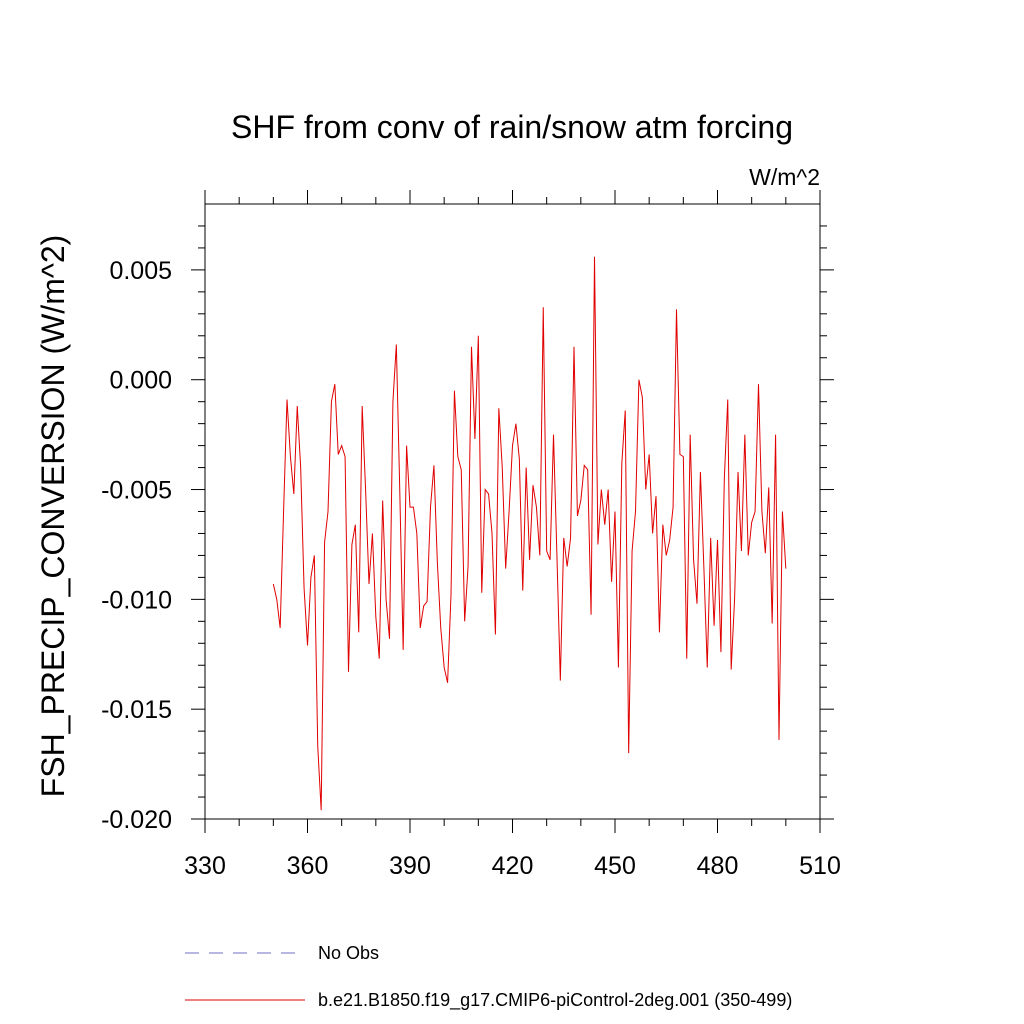 This screenshot has height=1024, width=1024. Describe the element at coordinates (512, 127) in the screenshot. I see `chart-title: SHF from conv of rain/snow atm forcing` at that location.